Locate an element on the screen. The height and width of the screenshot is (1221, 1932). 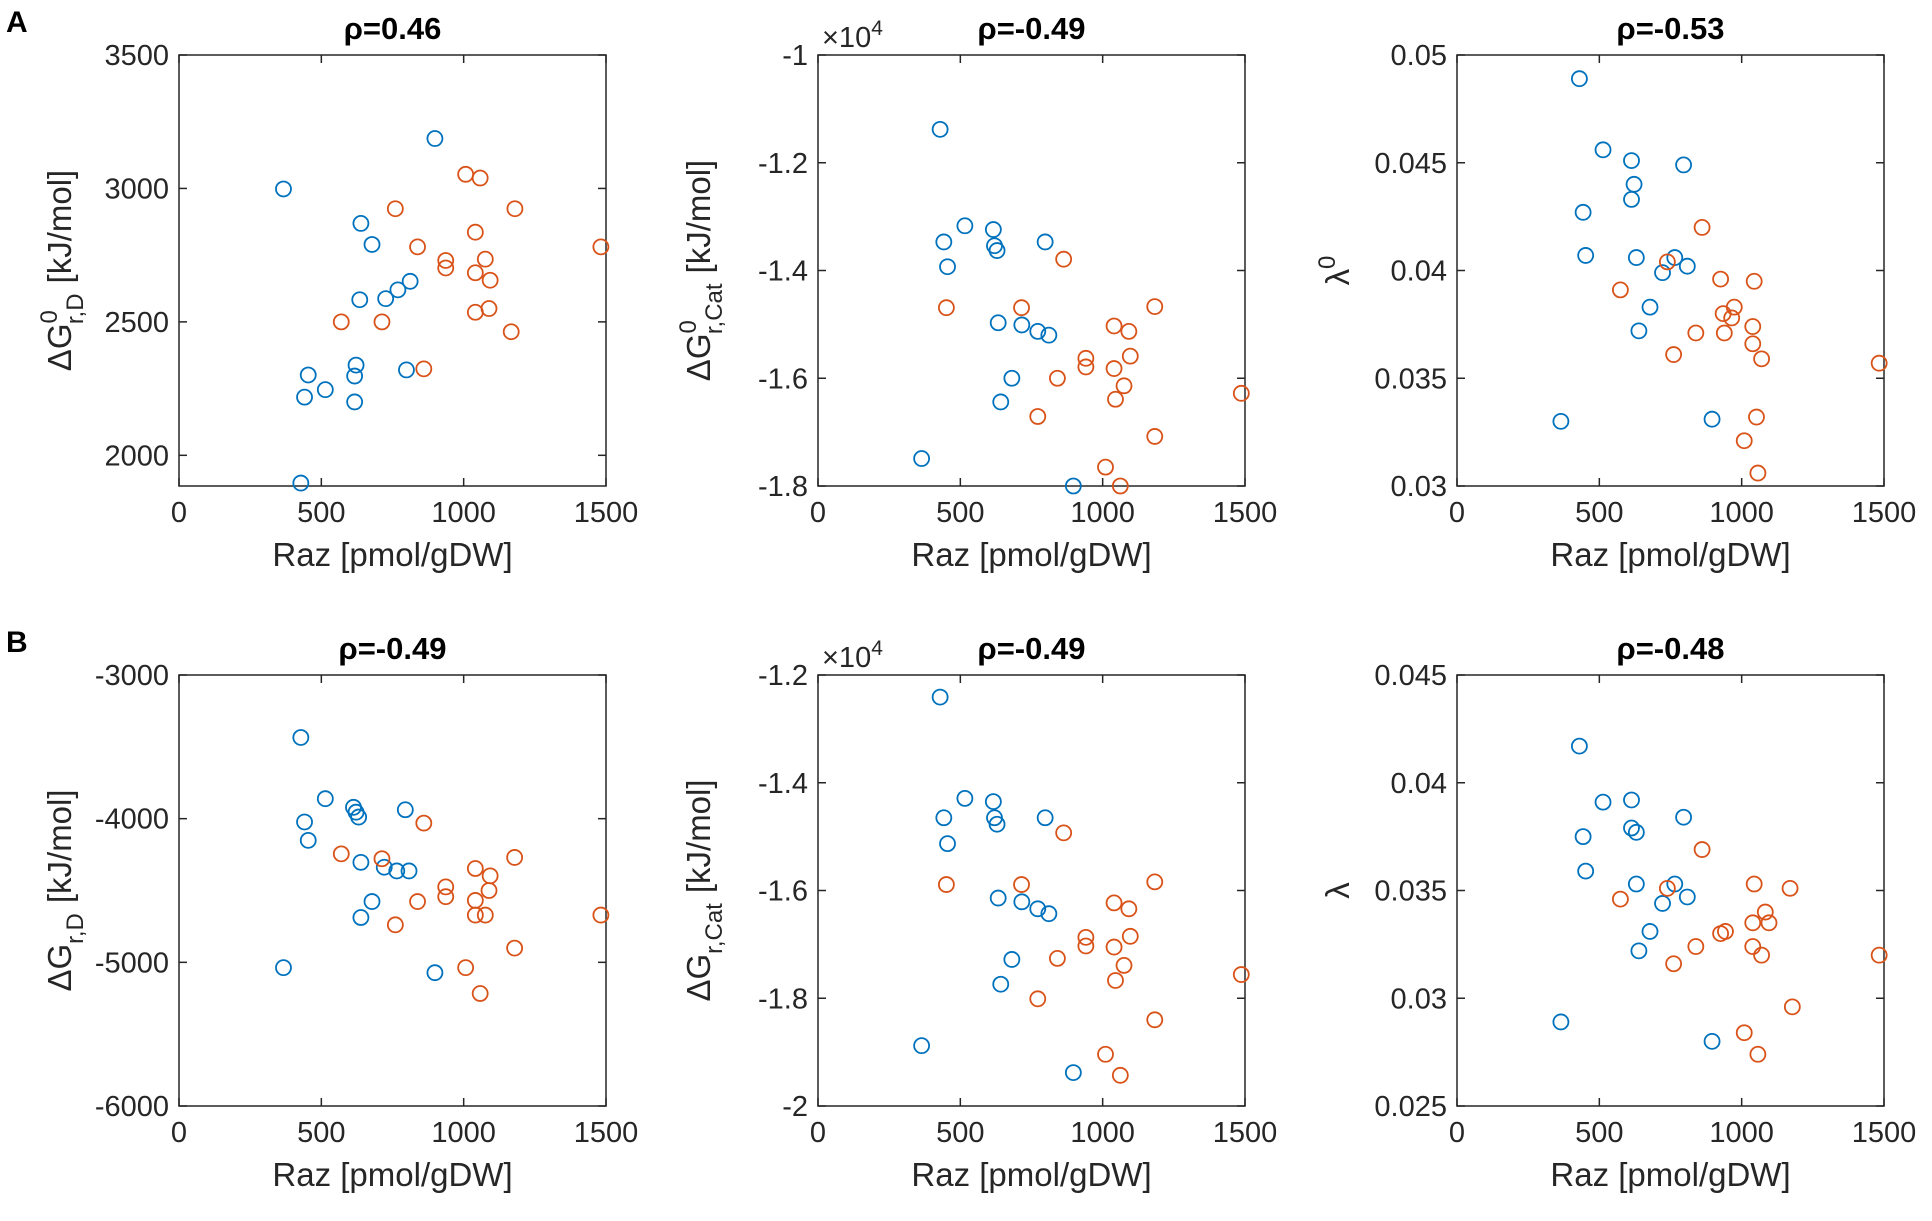
y-tick-label: 0.045 is located at coordinates (1410, 676).